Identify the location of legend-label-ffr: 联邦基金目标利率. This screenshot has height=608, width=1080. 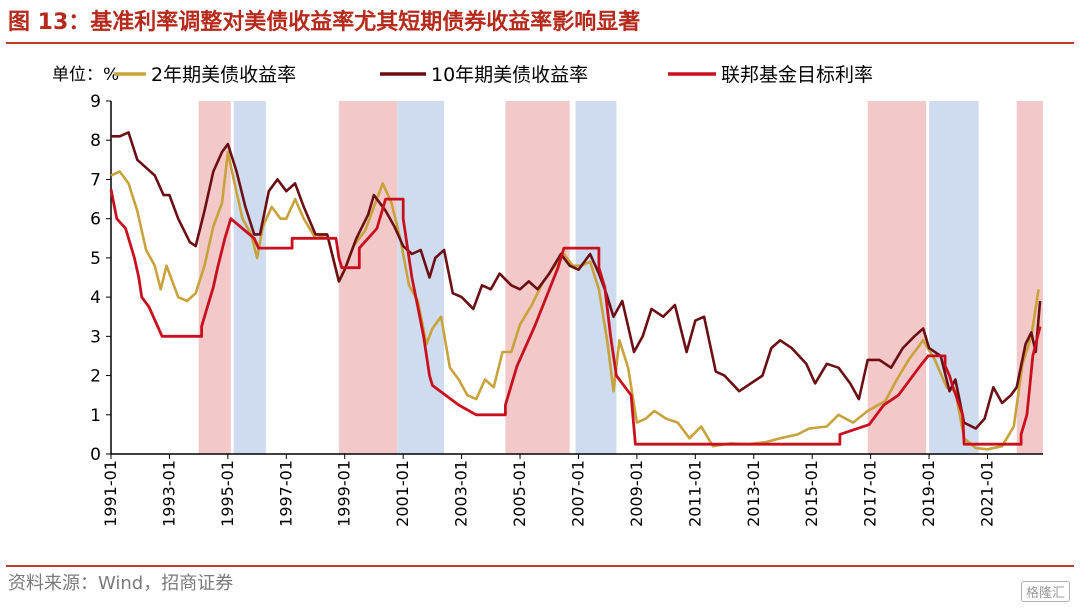
(797, 75).